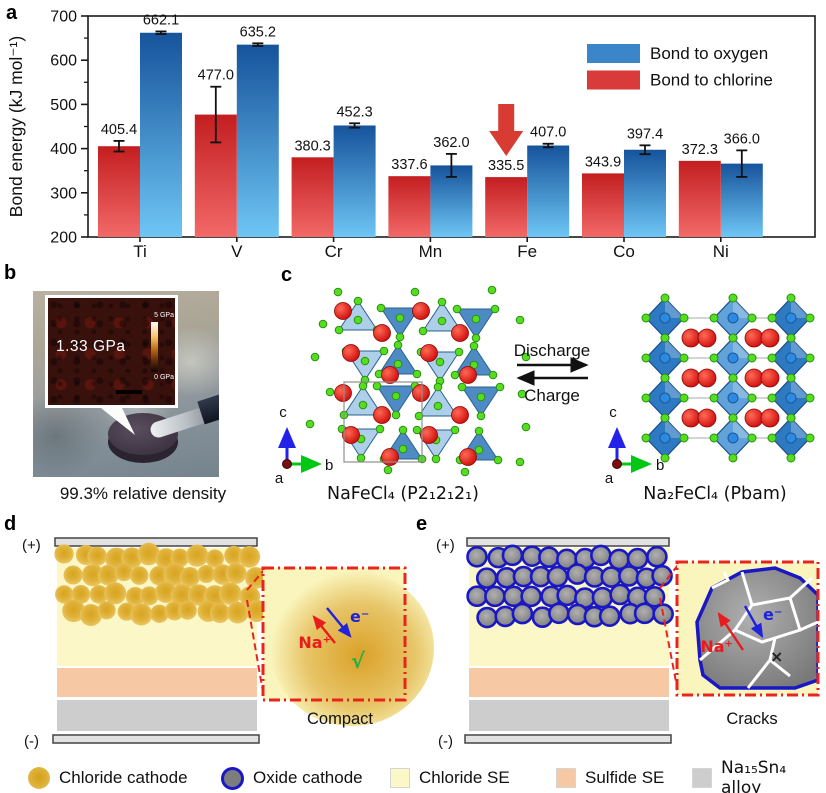 The image size is (826, 793). Describe the element at coordinates (711, 80) in the screenshot. I see `svg-text: Bond to chlorine` at that location.